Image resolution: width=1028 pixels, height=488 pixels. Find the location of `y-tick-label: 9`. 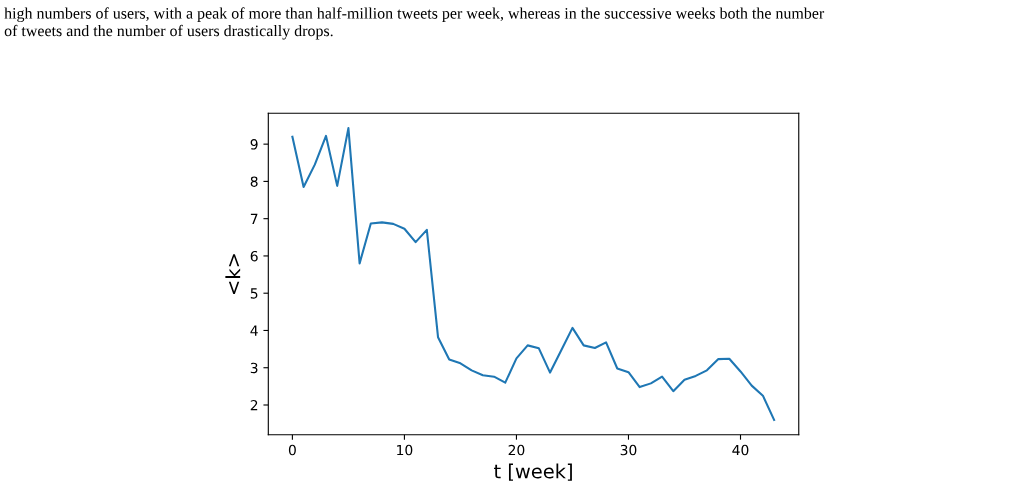

y-tick-label: 9 is located at coordinates (254, 144).